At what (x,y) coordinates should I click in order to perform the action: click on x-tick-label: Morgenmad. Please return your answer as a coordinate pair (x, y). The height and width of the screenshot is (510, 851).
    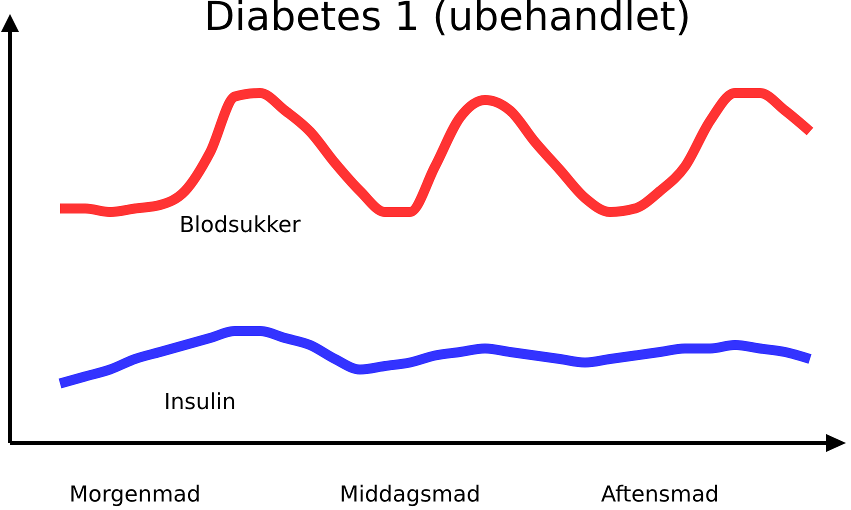
    Looking at the image, I should click on (135, 495).